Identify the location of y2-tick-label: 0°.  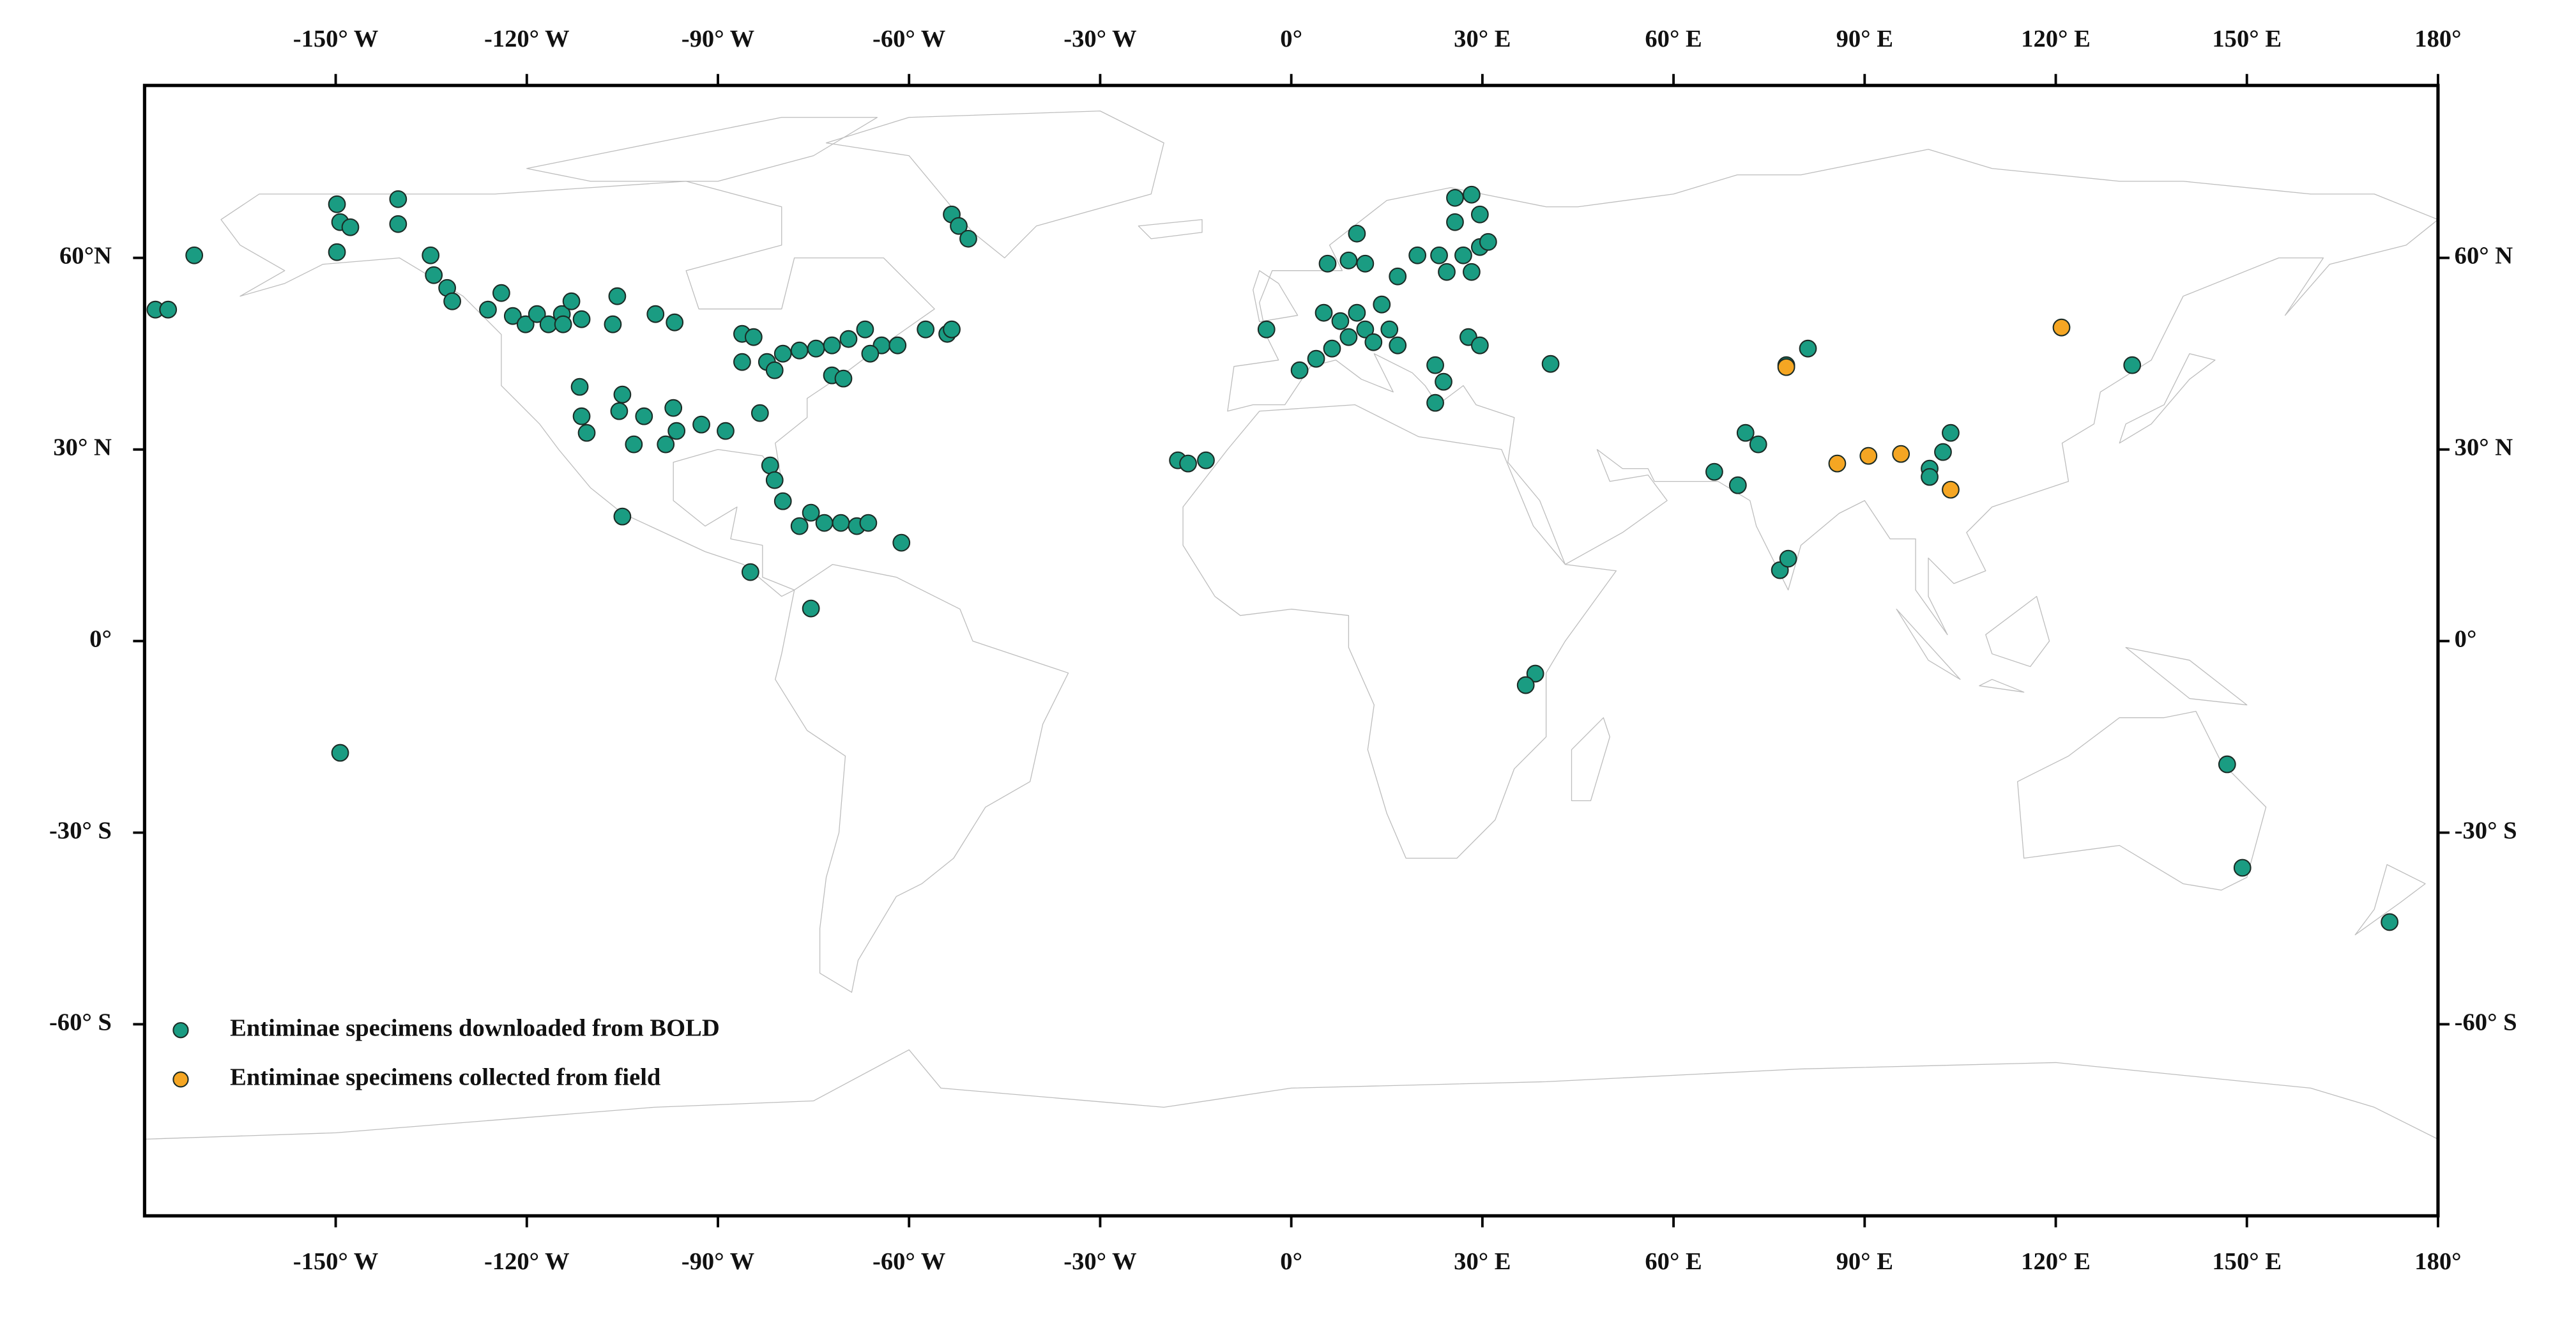
(2466, 638).